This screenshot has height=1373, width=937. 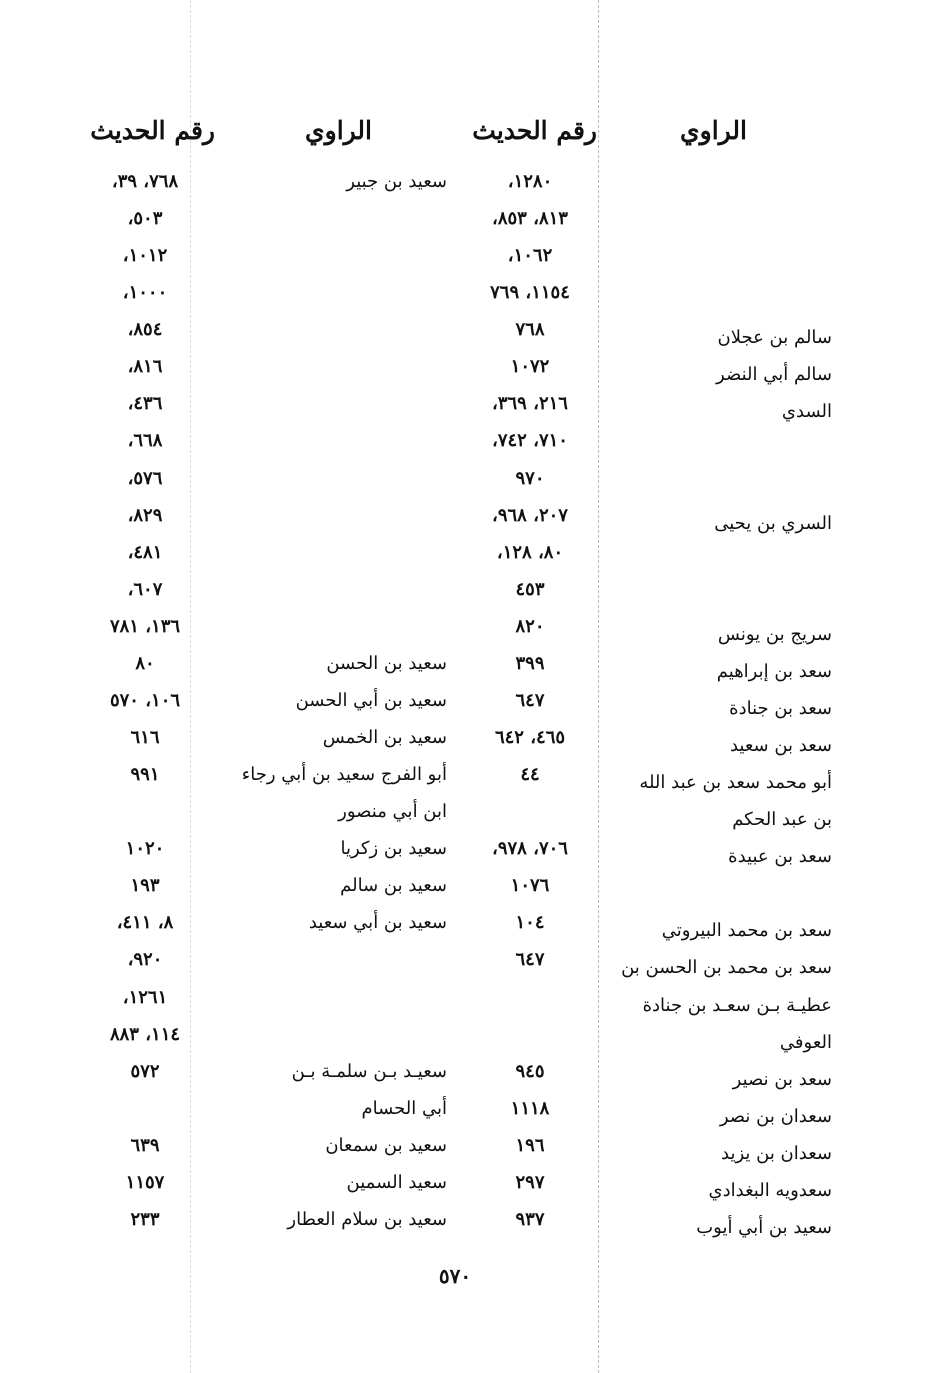 What do you see at coordinates (145, 330) in the screenshot?
I see `left-hadith-number: ٨٥٤،` at bounding box center [145, 330].